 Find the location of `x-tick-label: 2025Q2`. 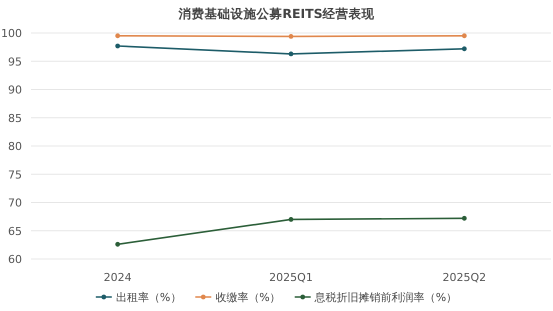

x-tick-label: 2025Q2 is located at coordinates (464, 277).